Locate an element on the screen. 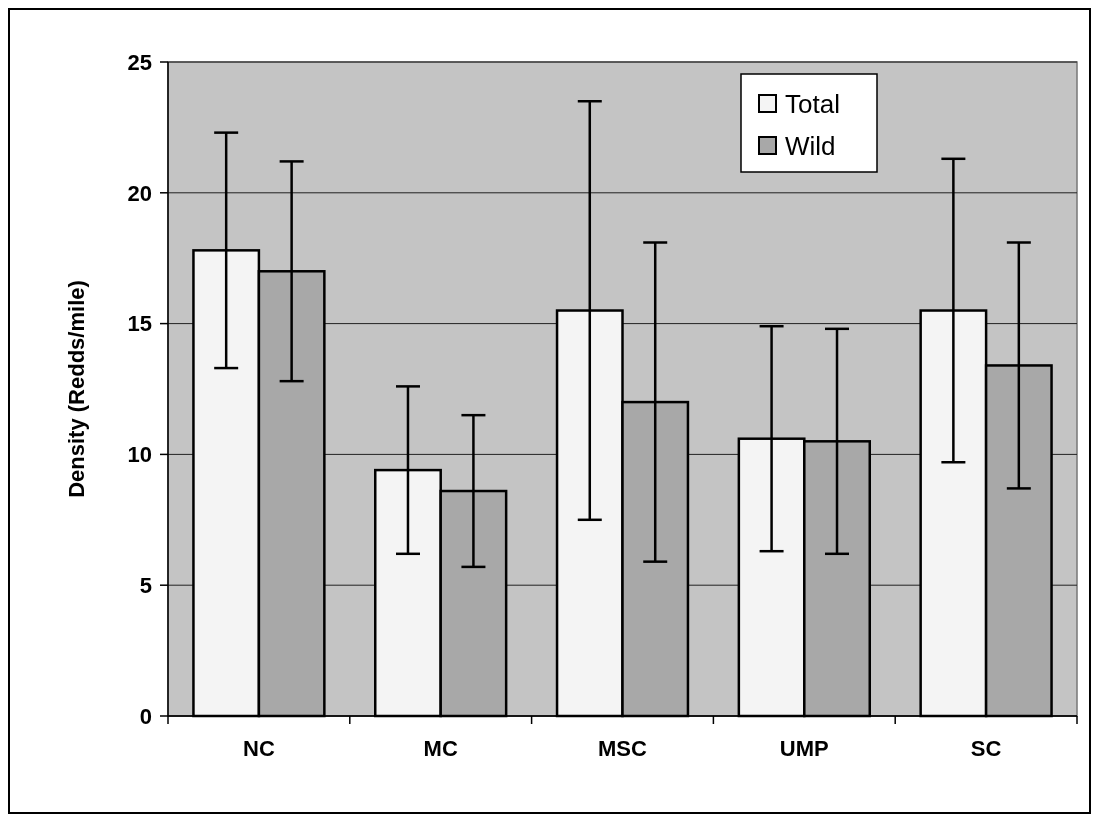 This screenshot has height=822, width=1099. x-tick-label: MSC is located at coordinates (623, 748).